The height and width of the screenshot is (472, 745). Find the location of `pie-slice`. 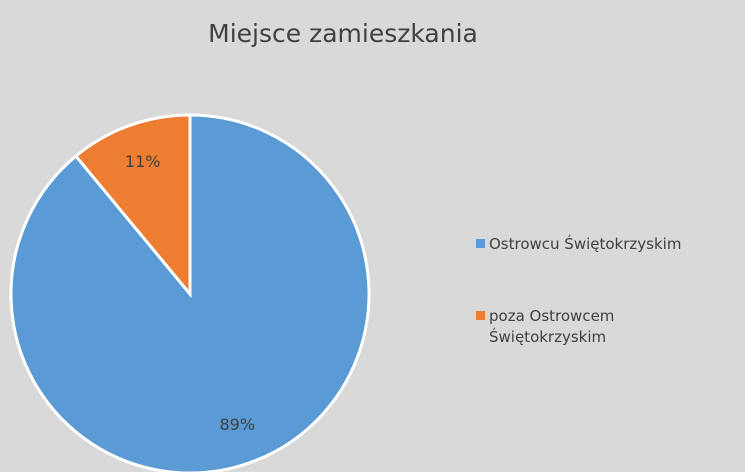

pie-slice is located at coordinates (132, 206).